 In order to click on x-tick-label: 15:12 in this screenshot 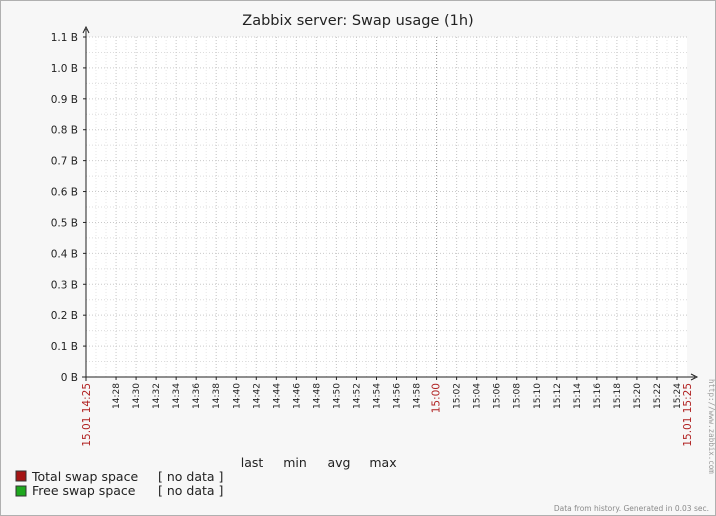, I will do `click(558, 396)`.